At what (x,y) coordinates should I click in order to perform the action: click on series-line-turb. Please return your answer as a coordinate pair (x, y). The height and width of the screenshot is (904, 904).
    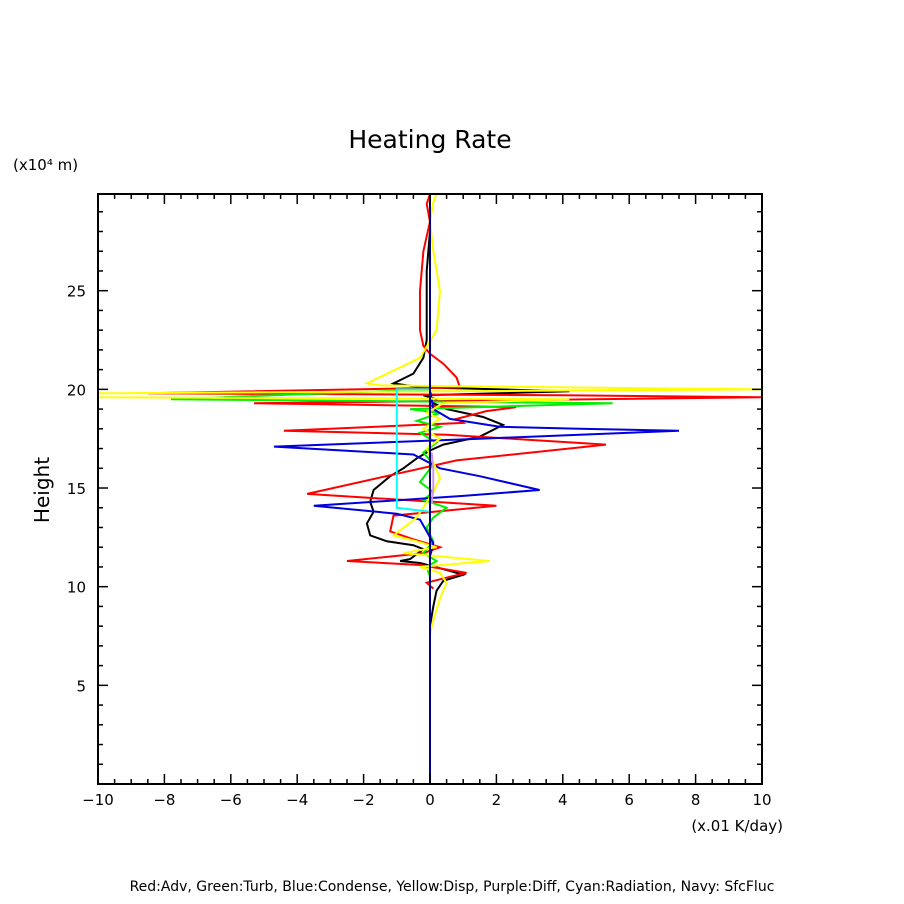
    Looking at the image, I should click on (391, 483).